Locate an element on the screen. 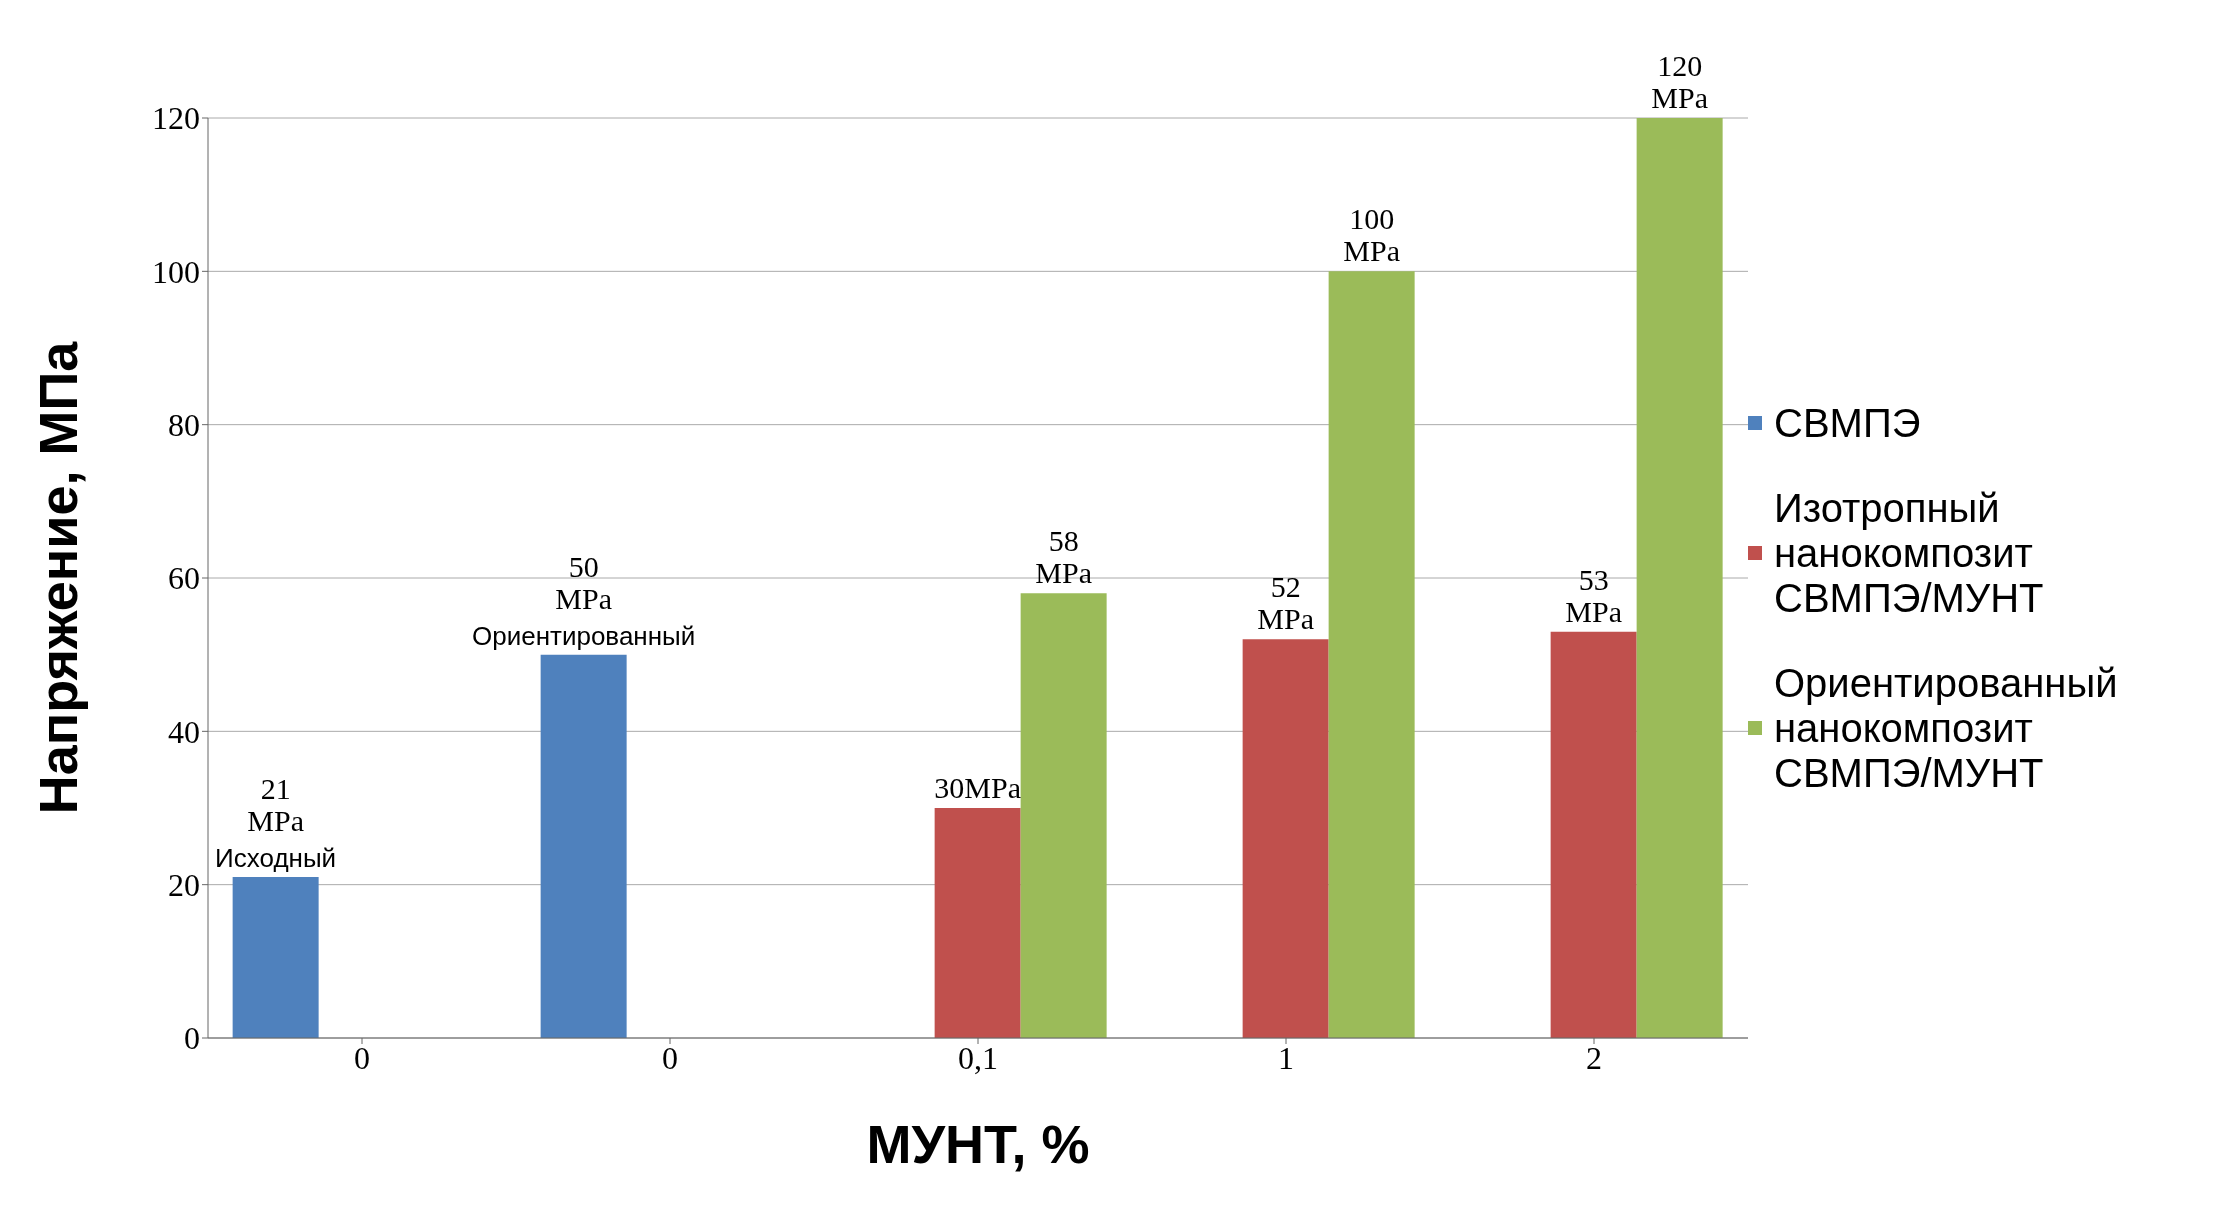  legend-label: Изотропный нанокомпозит СВМПЭ/МУНТ is located at coordinates (1909, 553).